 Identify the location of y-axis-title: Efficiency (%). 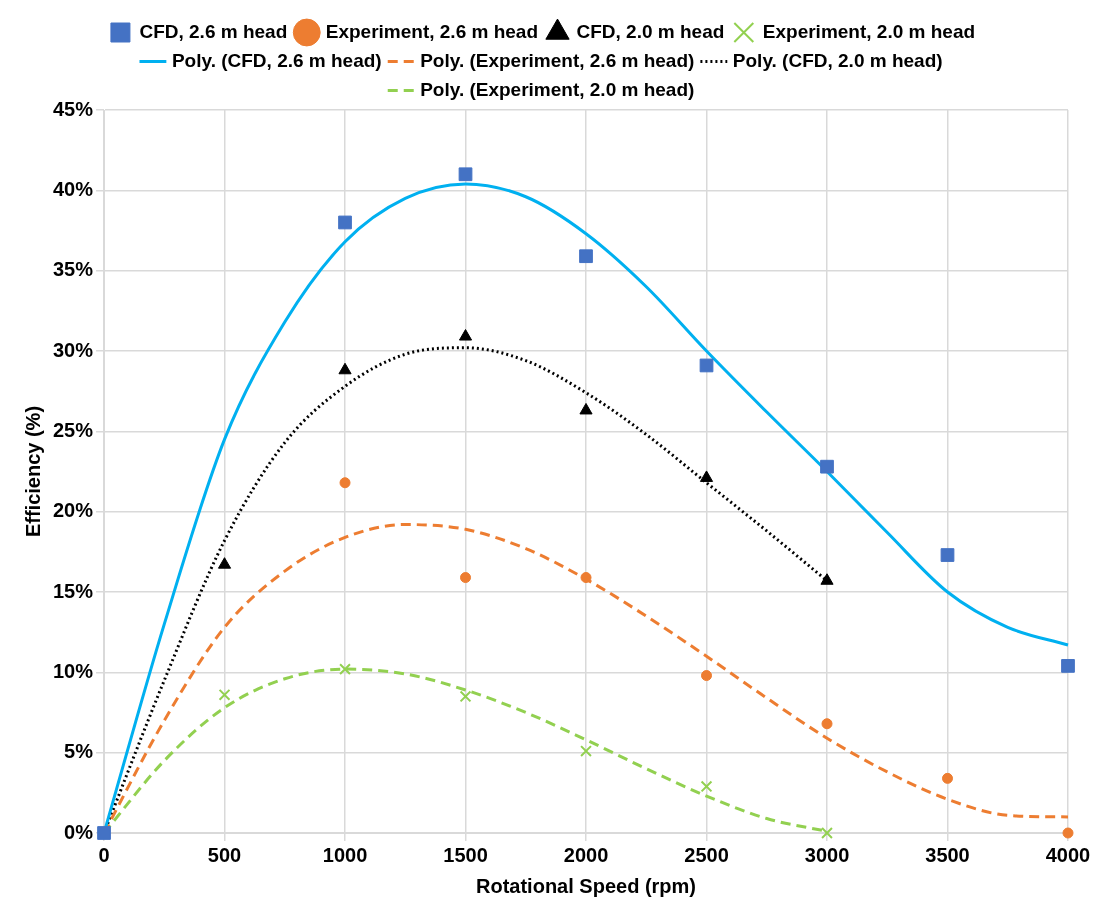
(32, 471).